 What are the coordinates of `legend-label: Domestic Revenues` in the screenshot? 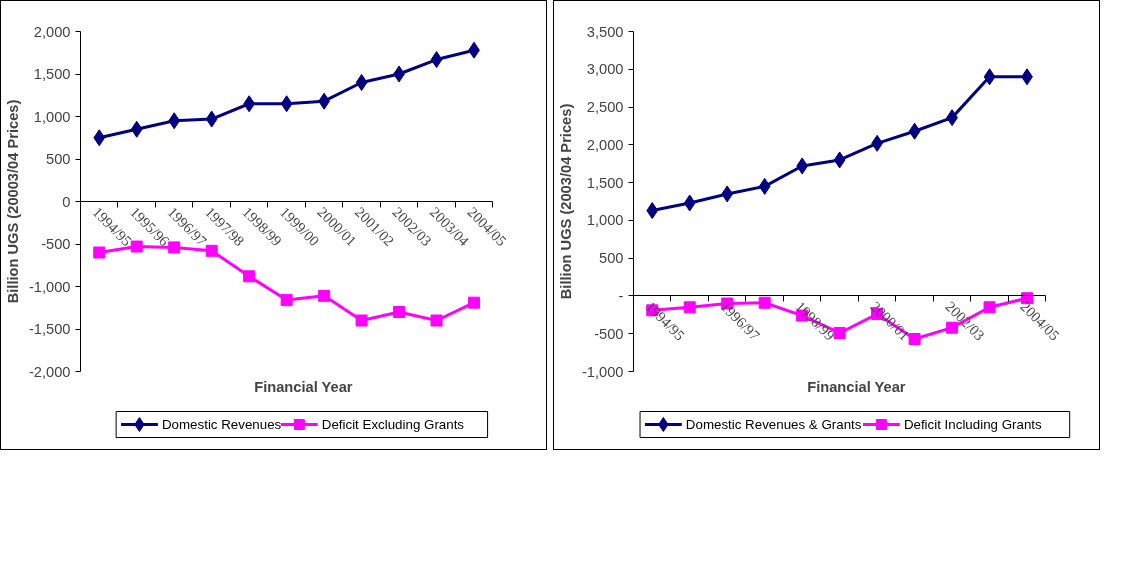 It's located at (221, 424).